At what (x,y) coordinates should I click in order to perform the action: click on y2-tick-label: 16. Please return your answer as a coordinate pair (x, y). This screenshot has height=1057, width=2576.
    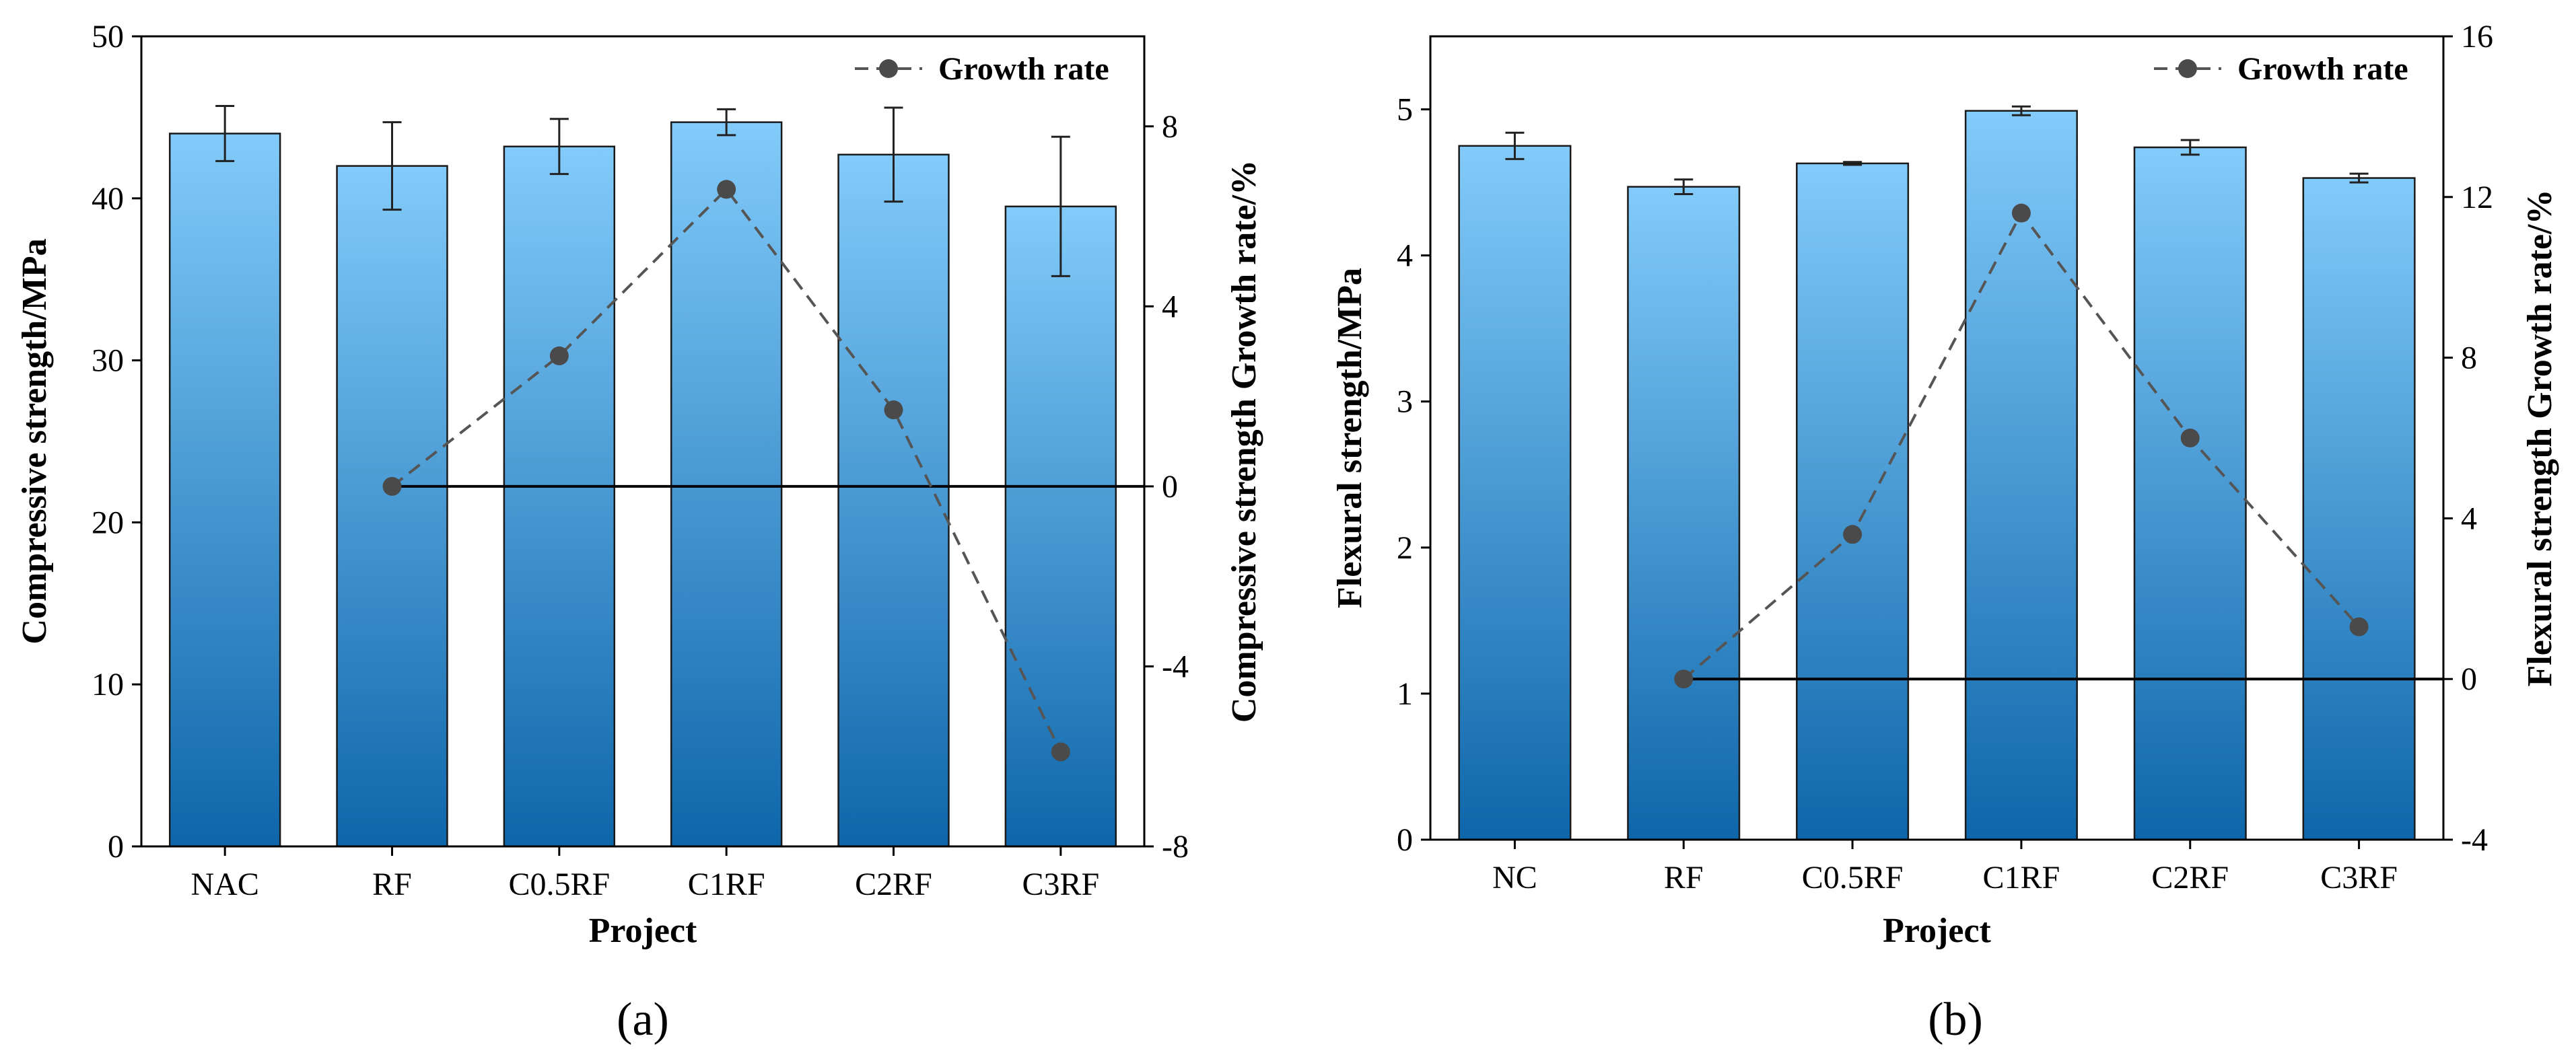
    Looking at the image, I should click on (2477, 36).